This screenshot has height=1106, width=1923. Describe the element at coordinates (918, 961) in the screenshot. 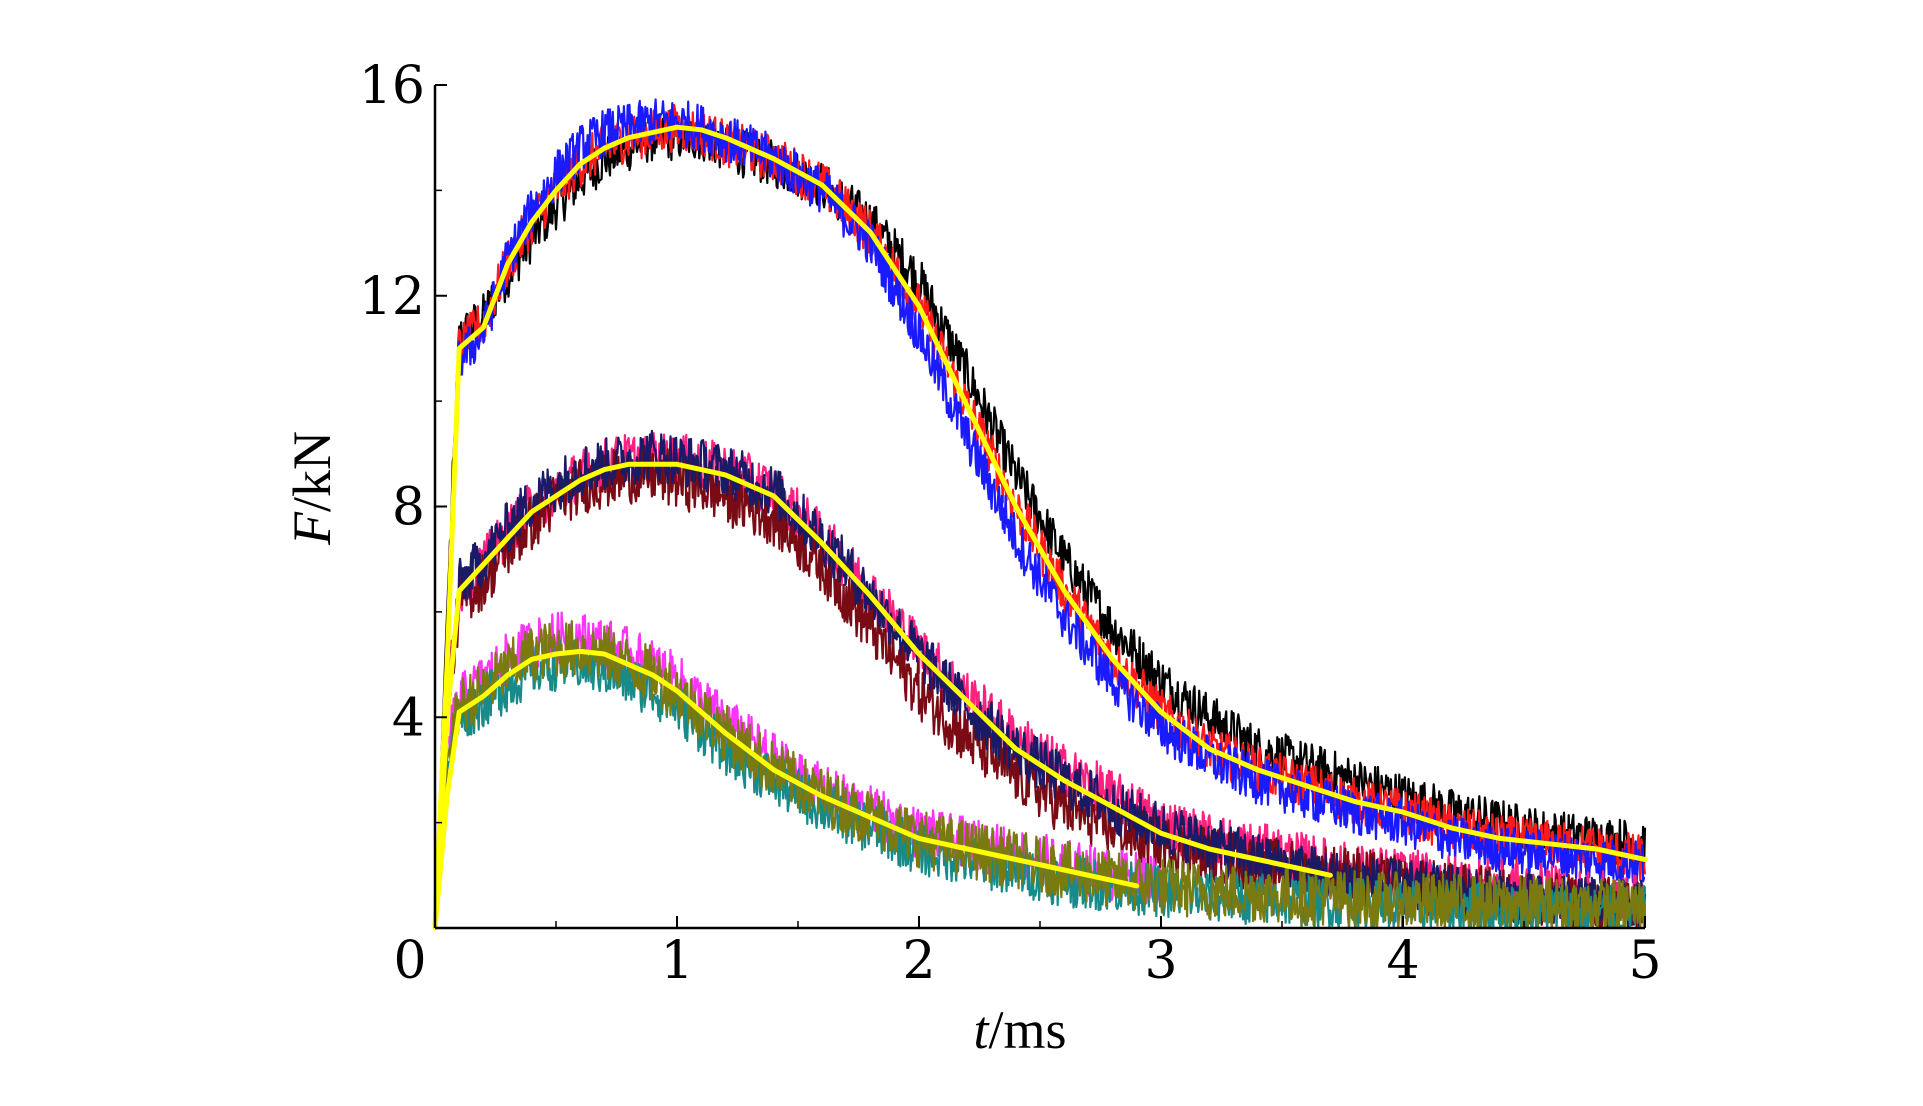

I see `x-tick-label: 2` at that location.